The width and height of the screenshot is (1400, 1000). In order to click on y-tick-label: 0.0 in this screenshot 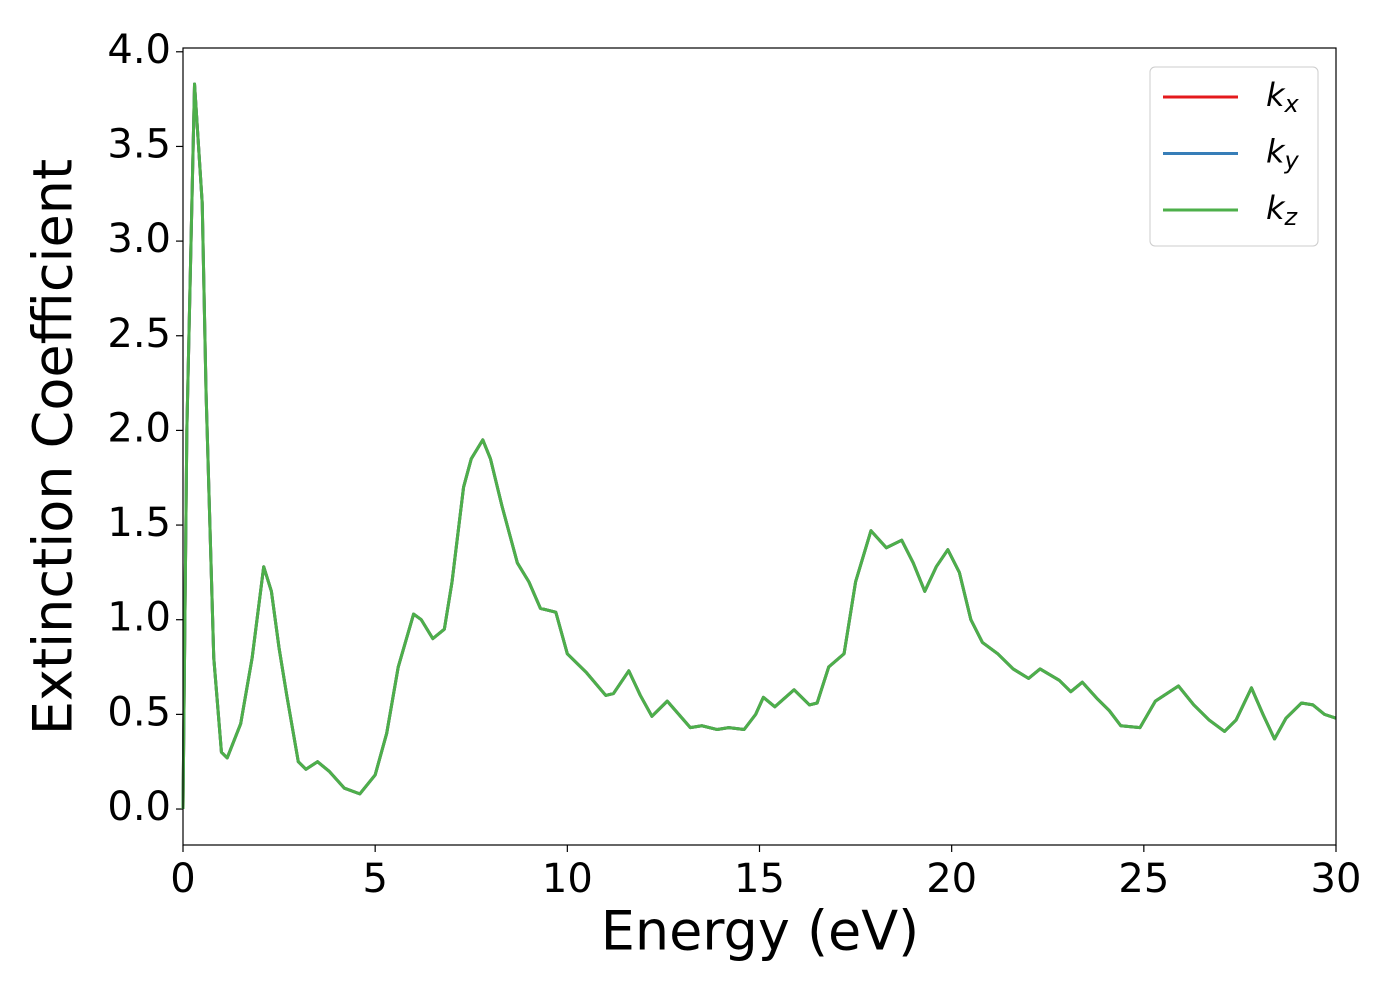, I will do `click(139, 807)`.